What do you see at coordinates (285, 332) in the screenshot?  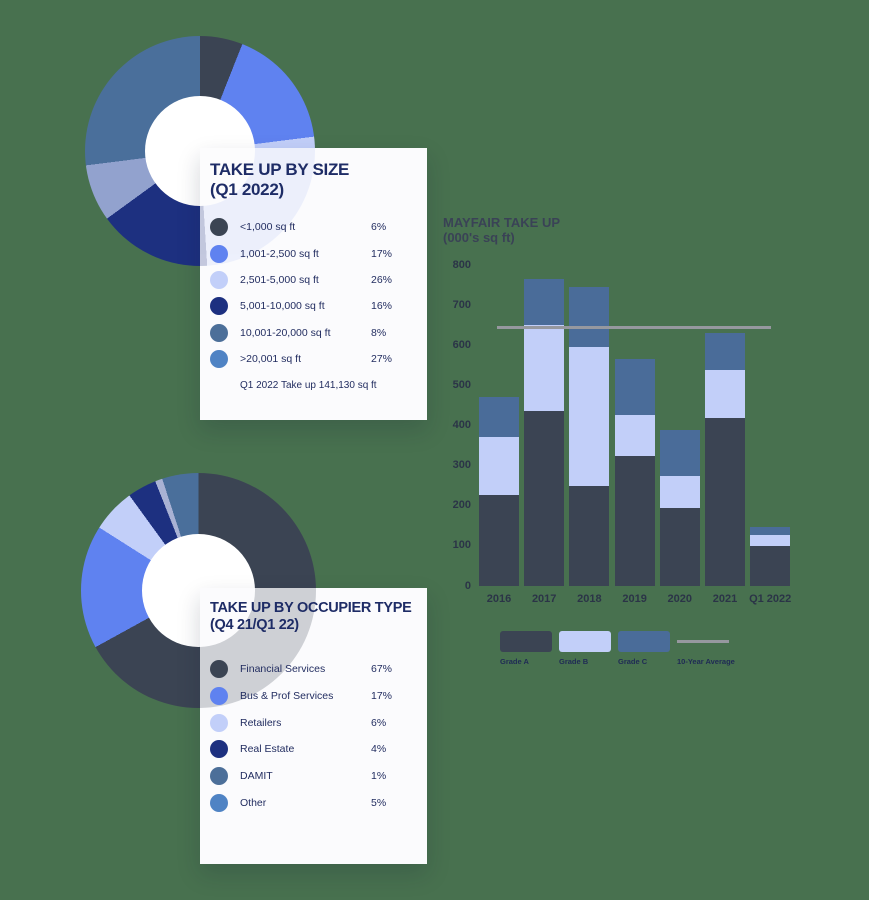 I see `legend-label: 10,001-20,000 sq ft` at bounding box center [285, 332].